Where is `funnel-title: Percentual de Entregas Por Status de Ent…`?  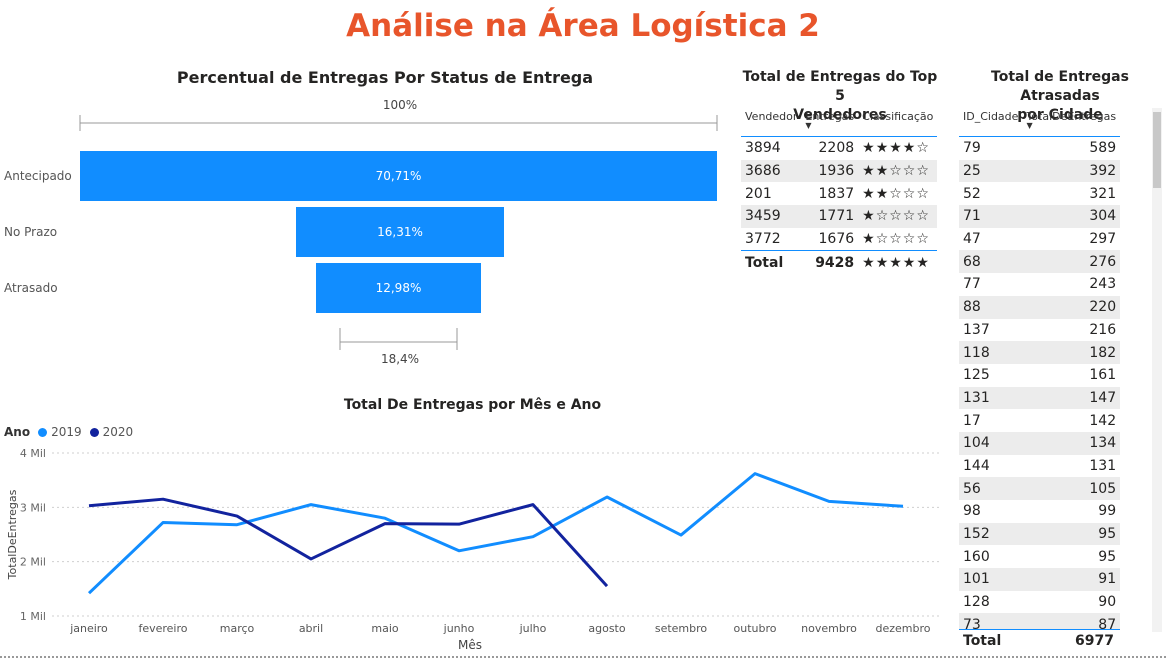 funnel-title: Percentual de Entregas Por Status de Ent… is located at coordinates (385, 77).